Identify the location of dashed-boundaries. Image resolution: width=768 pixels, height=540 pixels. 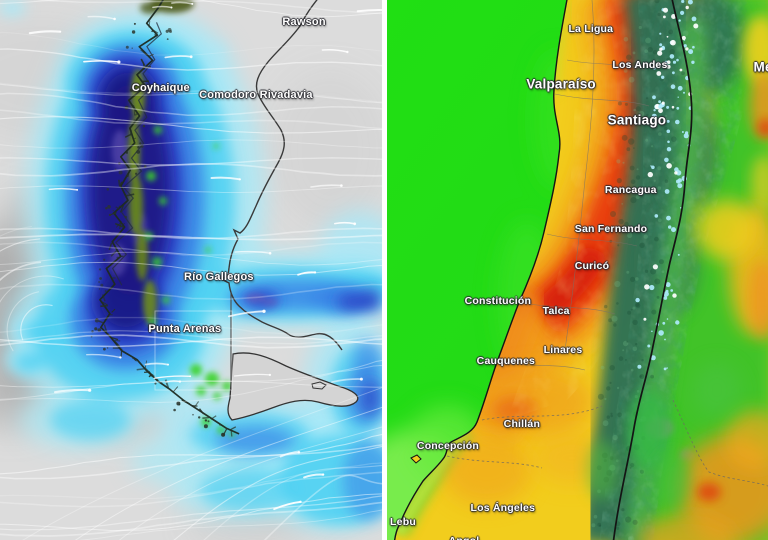
(607, 443).